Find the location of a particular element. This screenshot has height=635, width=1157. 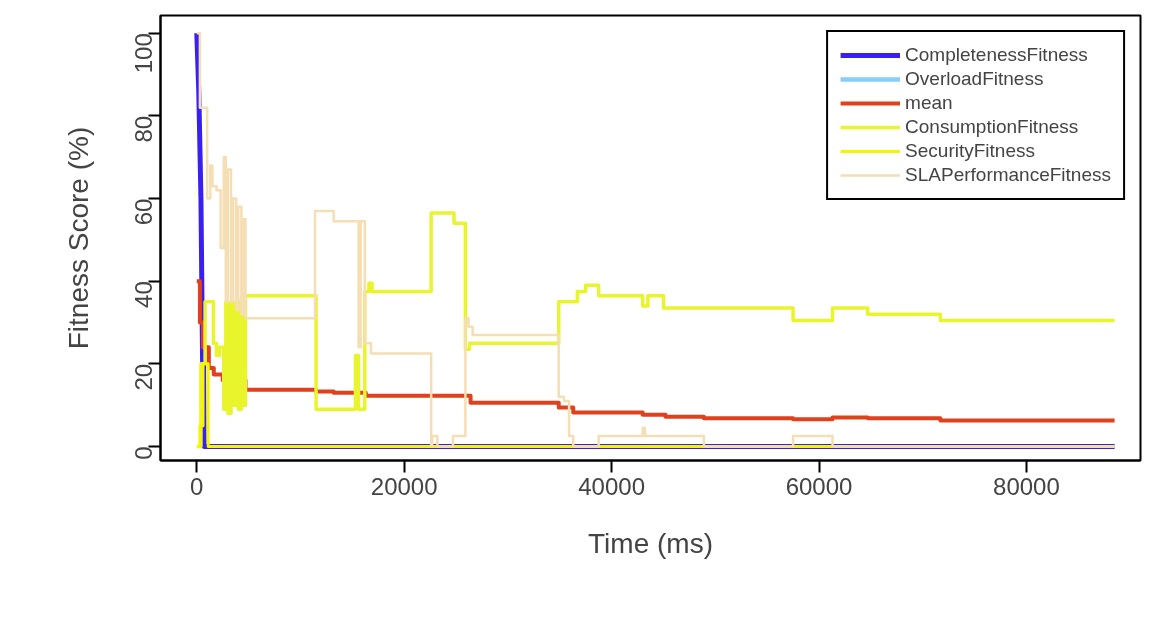

legend-label: SecurityFitness is located at coordinates (970, 151).